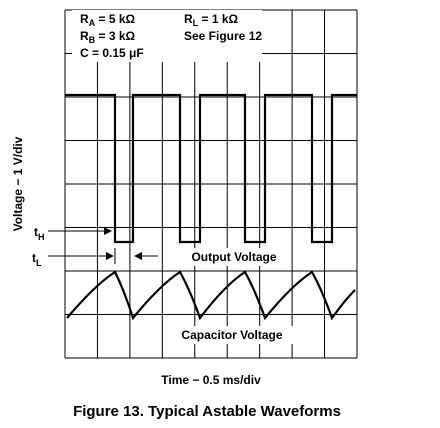 This screenshot has width=440, height=428. Describe the element at coordinates (108, 20) in the screenshot. I see `param-text: RA = 5 kΩ` at that location.